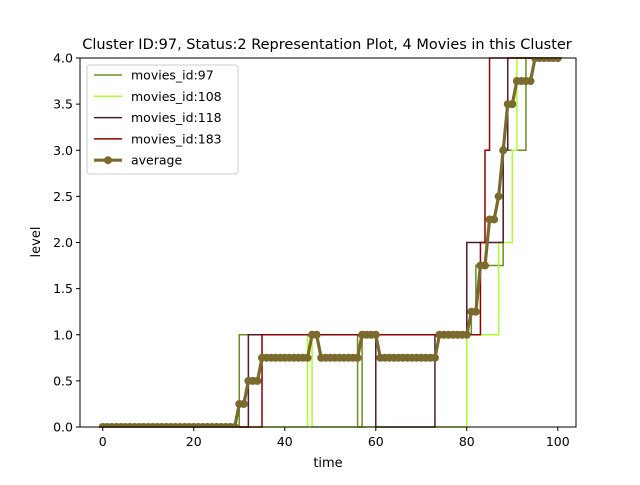  I want to click on x-tick-label: 40, so click(285, 441).